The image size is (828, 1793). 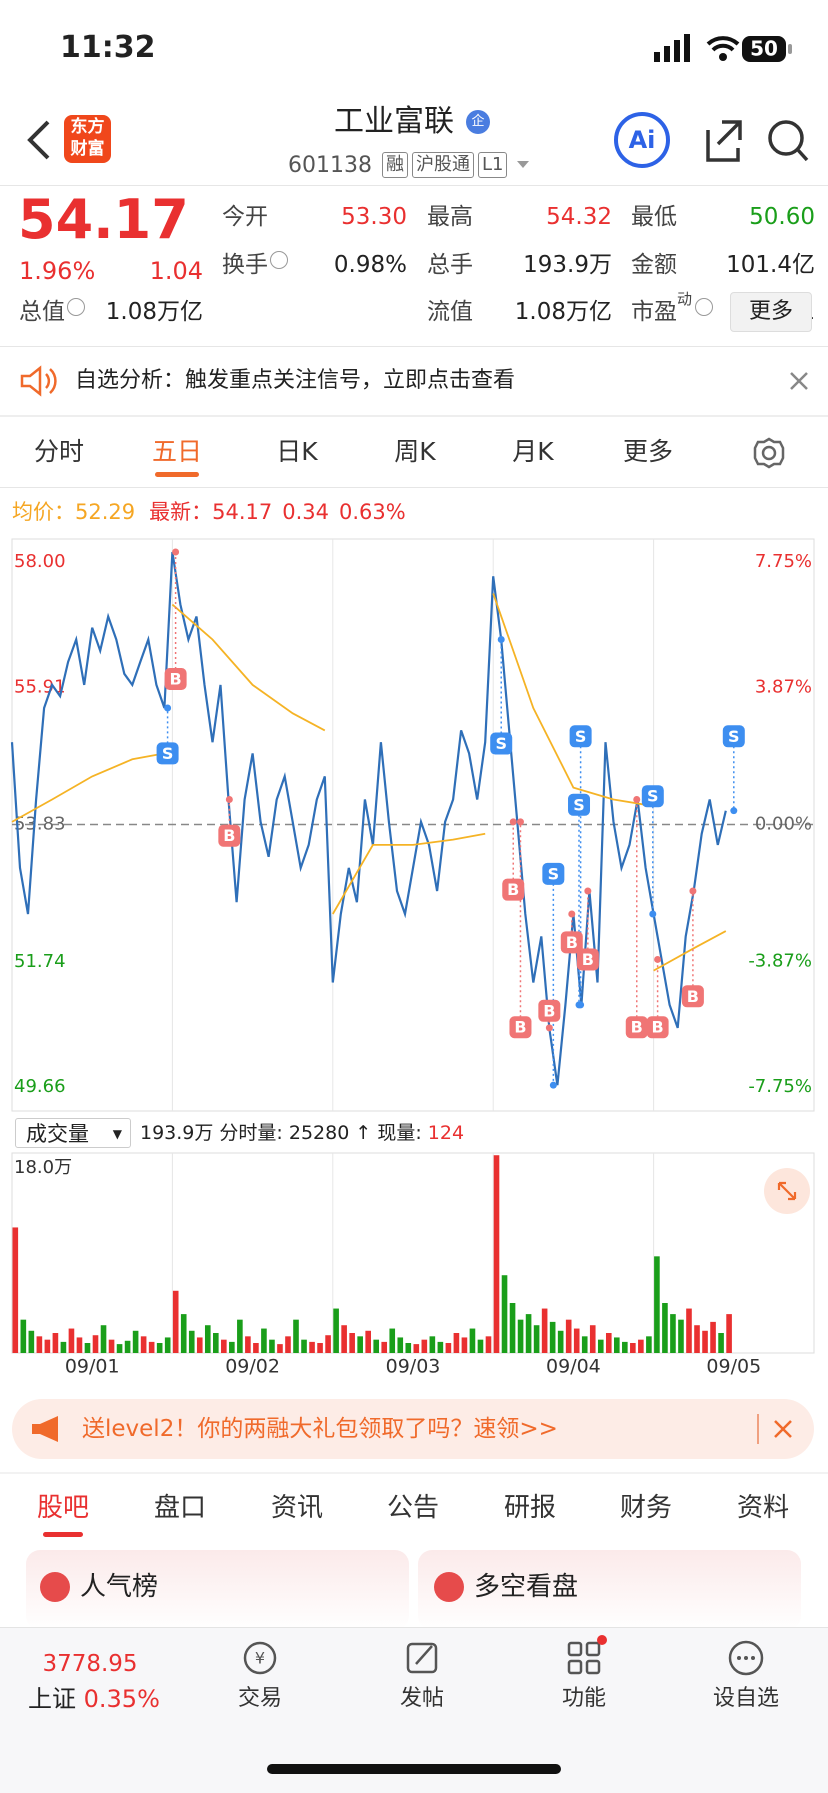 I want to click on ad-close, so click(x=783, y=1429).